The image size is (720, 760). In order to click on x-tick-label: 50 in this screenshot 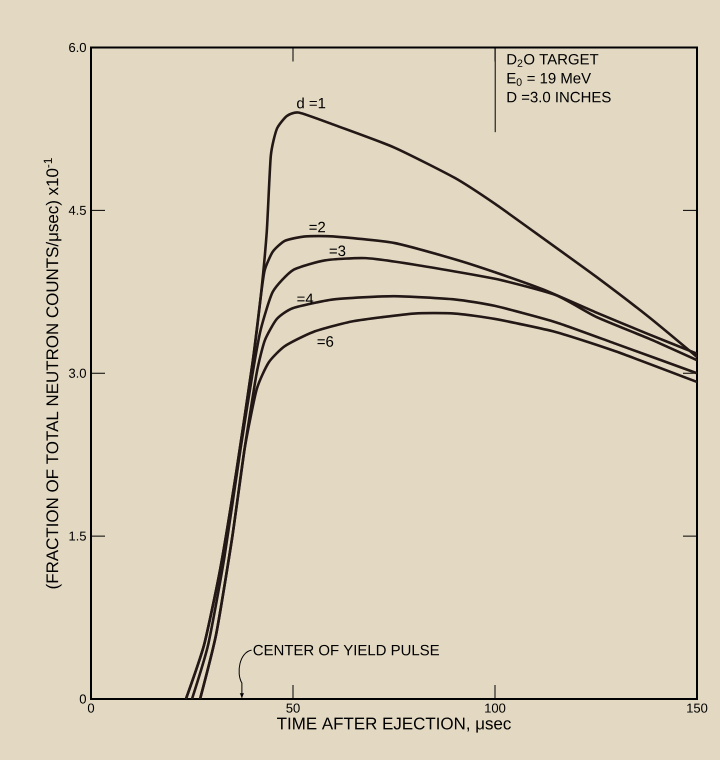, I will do `click(293, 708)`.